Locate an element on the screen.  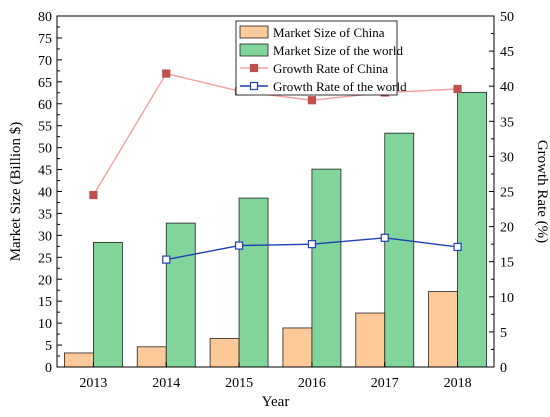
bar-china-2017 is located at coordinates (370, 340).